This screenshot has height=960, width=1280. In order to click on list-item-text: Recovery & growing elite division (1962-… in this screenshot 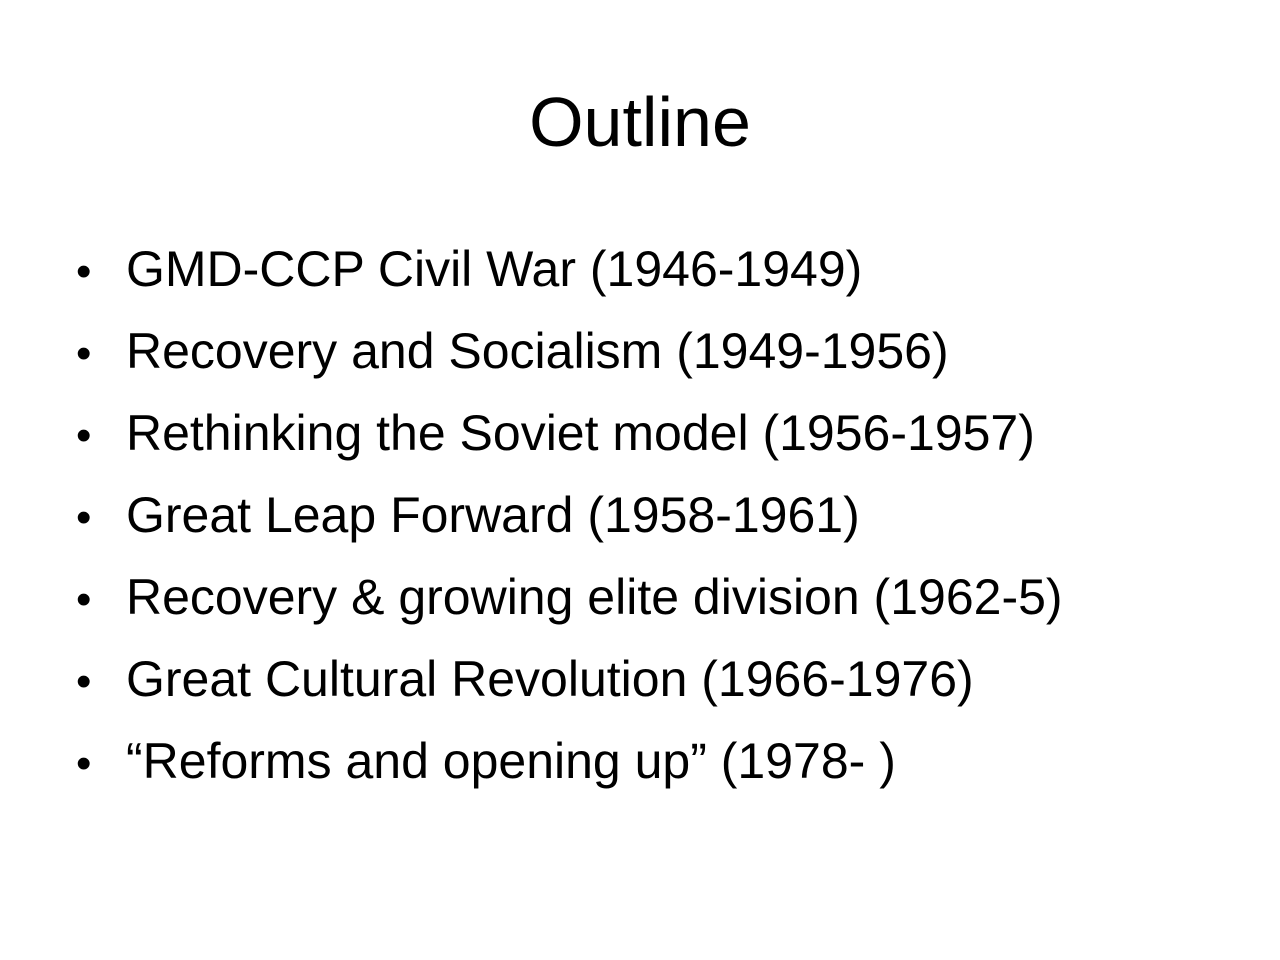, I will do `click(594, 597)`.